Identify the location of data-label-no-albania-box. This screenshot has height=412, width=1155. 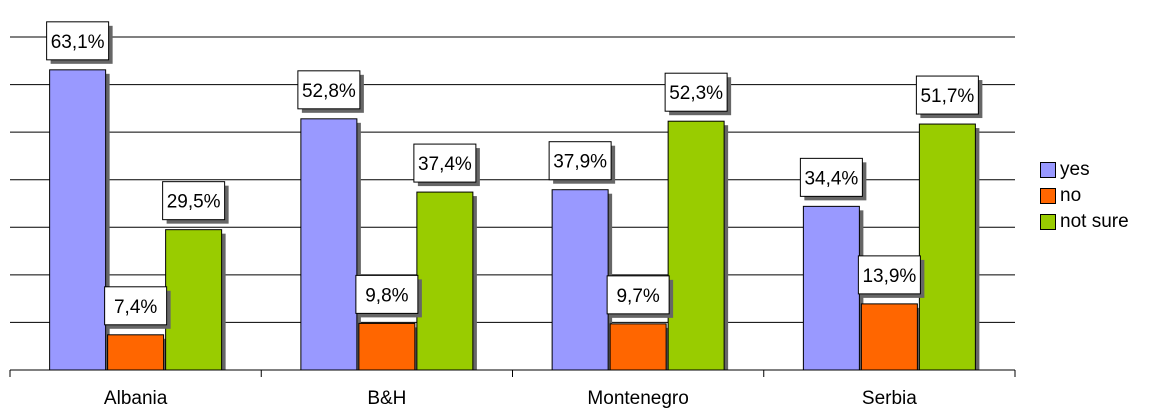
(136, 306).